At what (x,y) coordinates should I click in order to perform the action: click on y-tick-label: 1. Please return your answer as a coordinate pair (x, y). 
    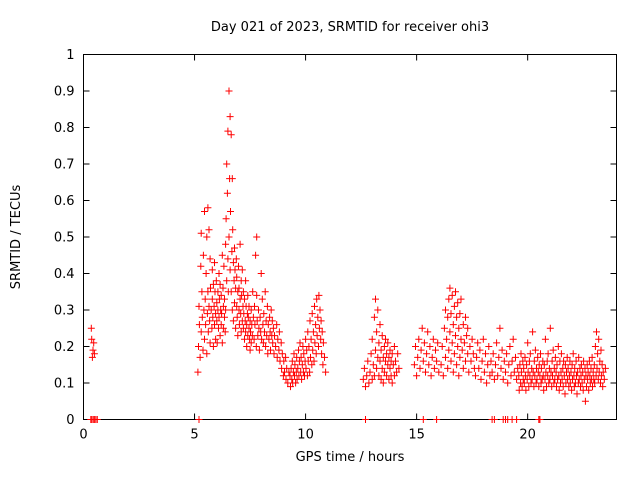
    Looking at the image, I should click on (70, 55).